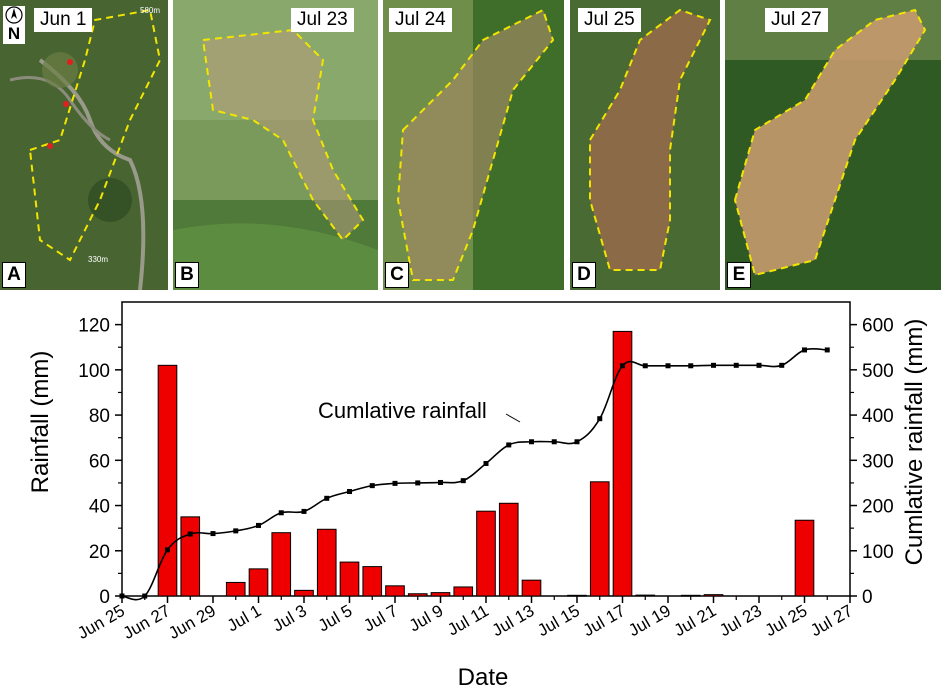  Describe the element at coordinates (104, 597) in the screenshot. I see `y-tick-label-left: 0` at that location.